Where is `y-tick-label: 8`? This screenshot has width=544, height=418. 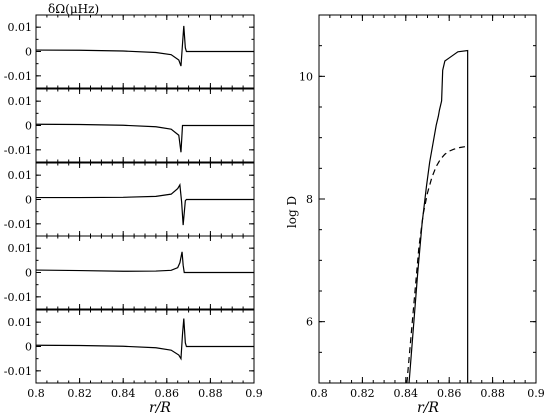
y-tick-label: 8 is located at coordinates (309, 199).